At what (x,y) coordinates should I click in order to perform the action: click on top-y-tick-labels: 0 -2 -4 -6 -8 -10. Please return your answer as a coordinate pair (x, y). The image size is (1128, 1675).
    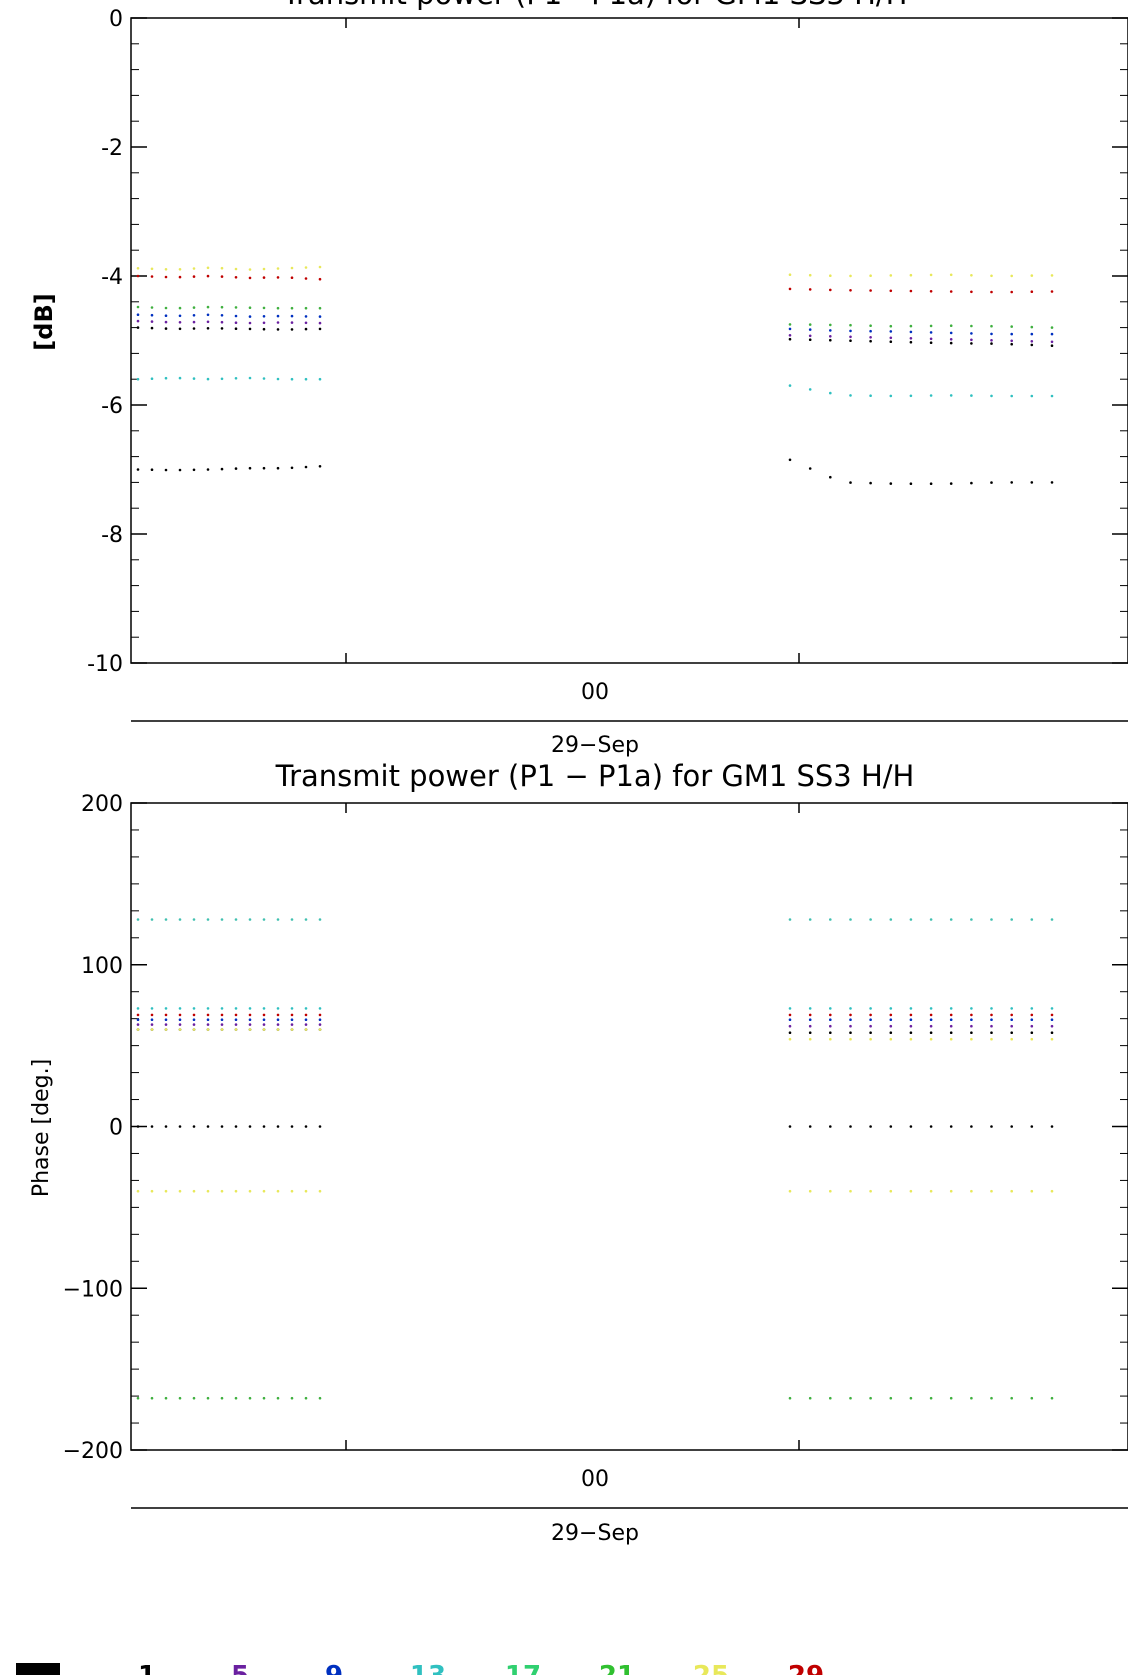
    Looking at the image, I should click on (105, 342).